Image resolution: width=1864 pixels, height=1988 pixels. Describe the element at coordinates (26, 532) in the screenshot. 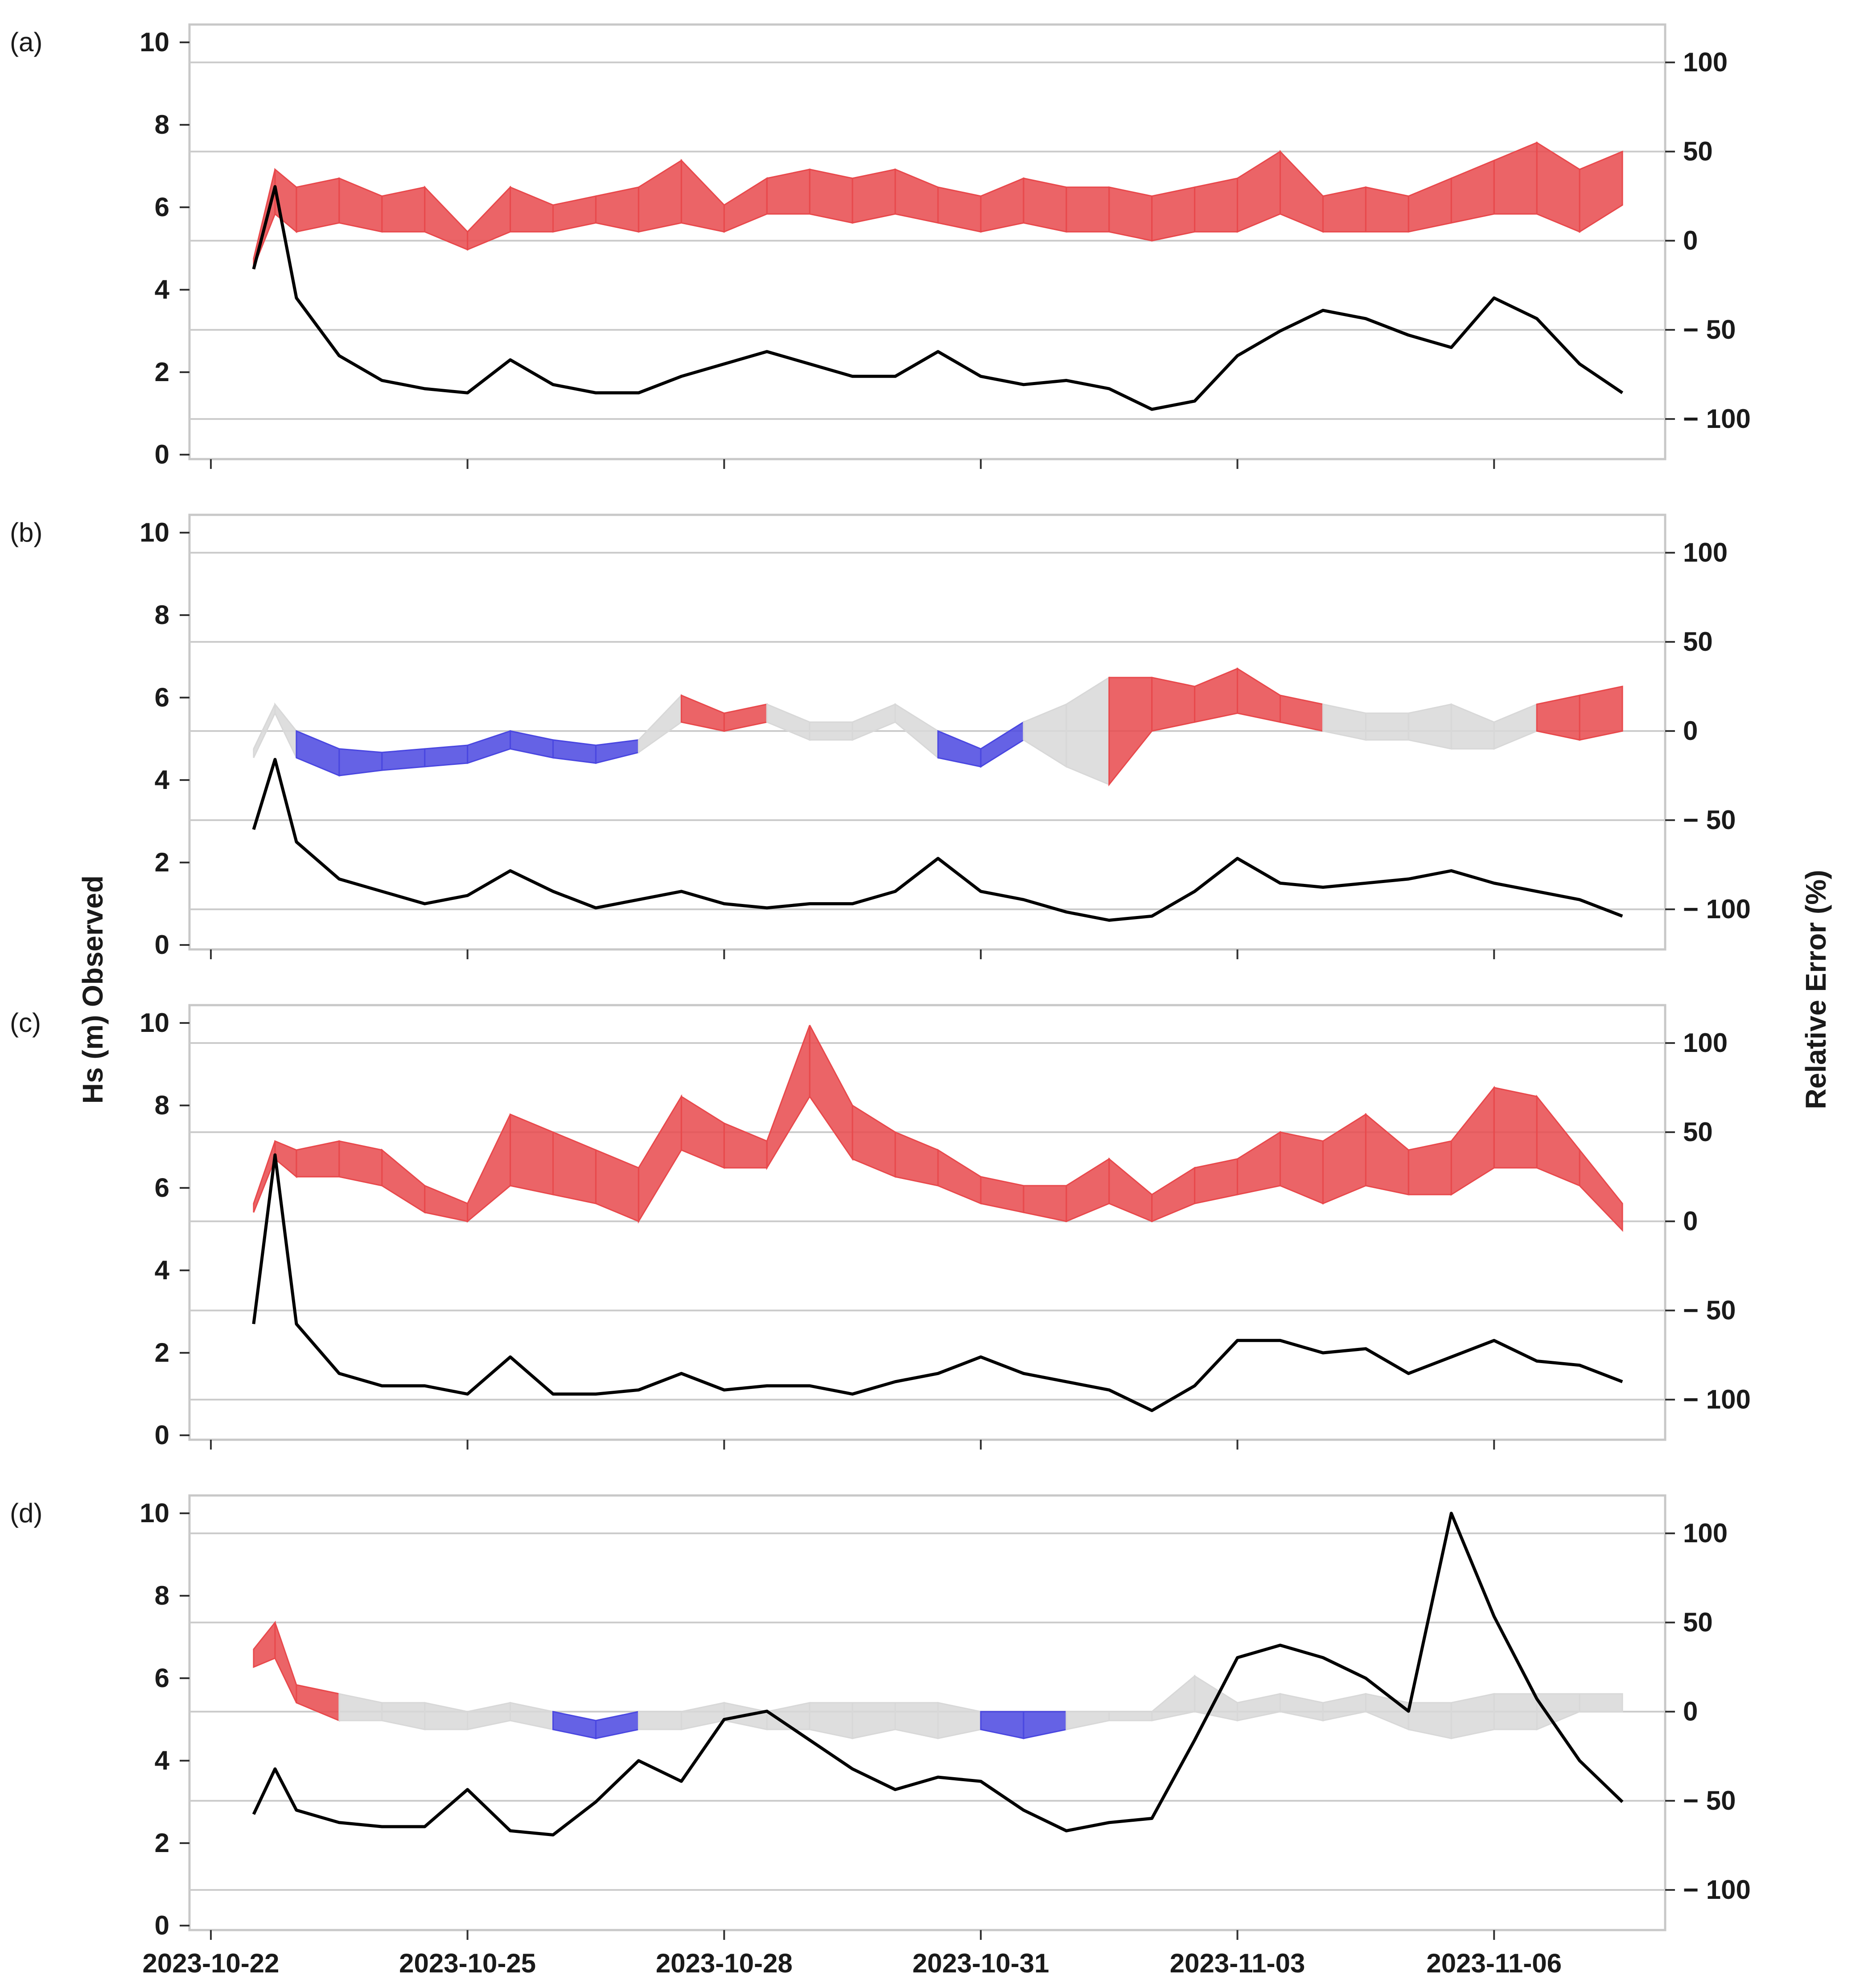

I see `panel-label: (b)` at that location.